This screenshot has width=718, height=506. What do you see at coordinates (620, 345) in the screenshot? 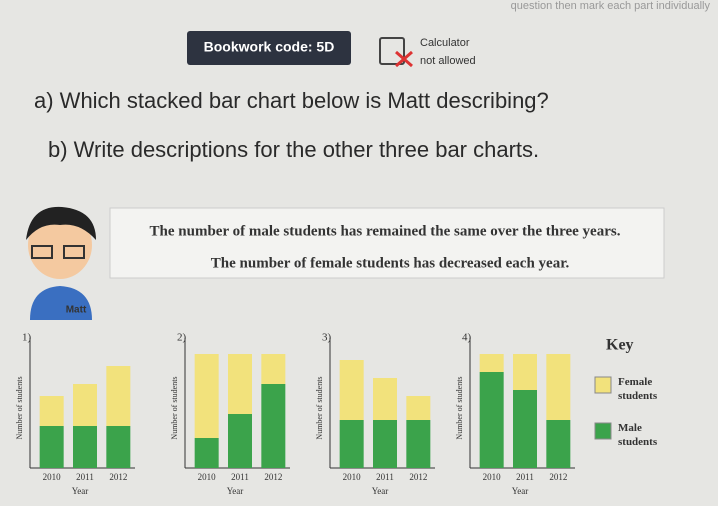
I see `key-title: Key` at bounding box center [620, 345].